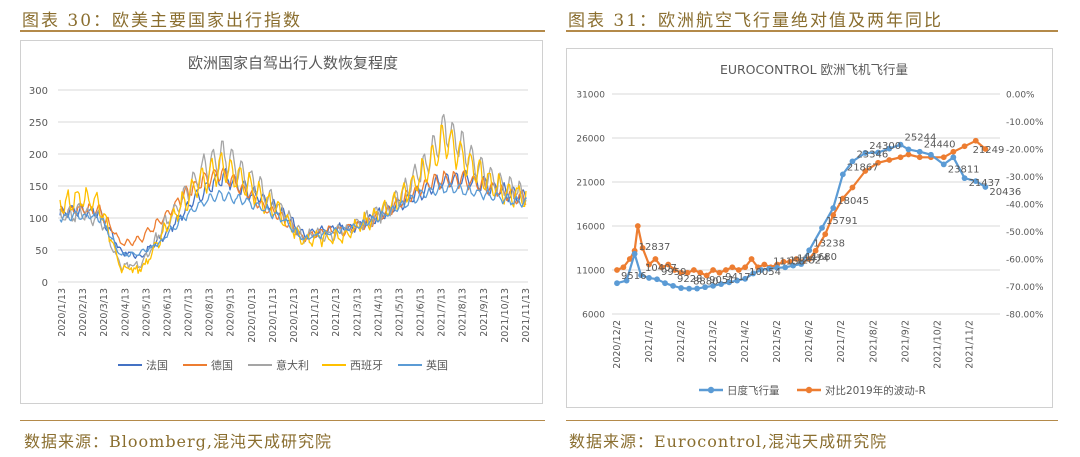 The height and width of the screenshot is (457, 1080). Describe the element at coordinates (252, 315) in the screenshot. I see `left-xtick-label: 2020/10/13` at that location.